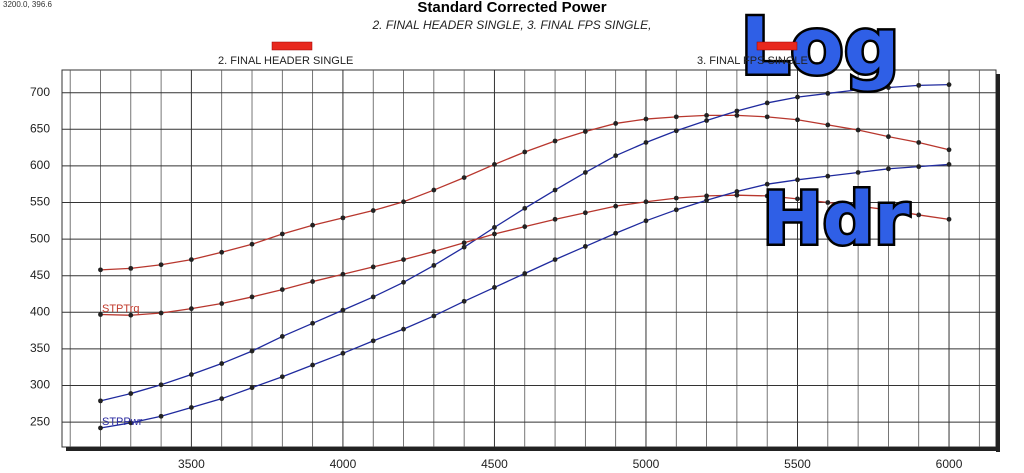  What do you see at coordinates (191, 464) in the screenshot?
I see `x-tick-label: 3500` at bounding box center [191, 464].